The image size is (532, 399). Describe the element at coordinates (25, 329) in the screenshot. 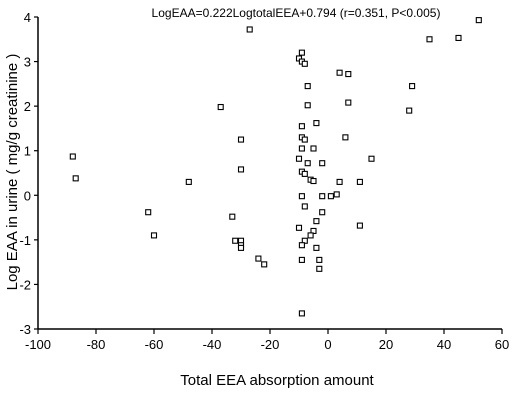

I see `y-tick-label: -3` at that location.